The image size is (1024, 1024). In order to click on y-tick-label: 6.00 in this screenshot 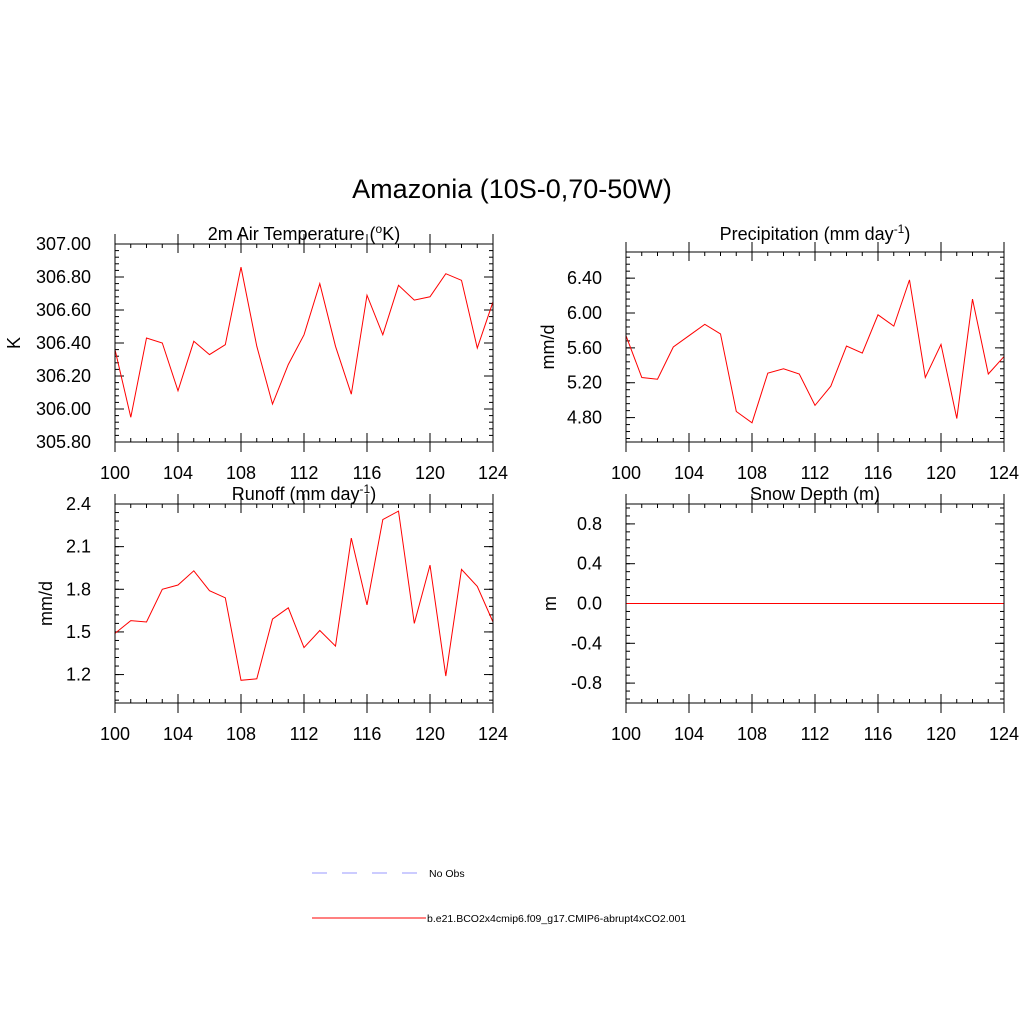, I will do `click(584, 313)`.